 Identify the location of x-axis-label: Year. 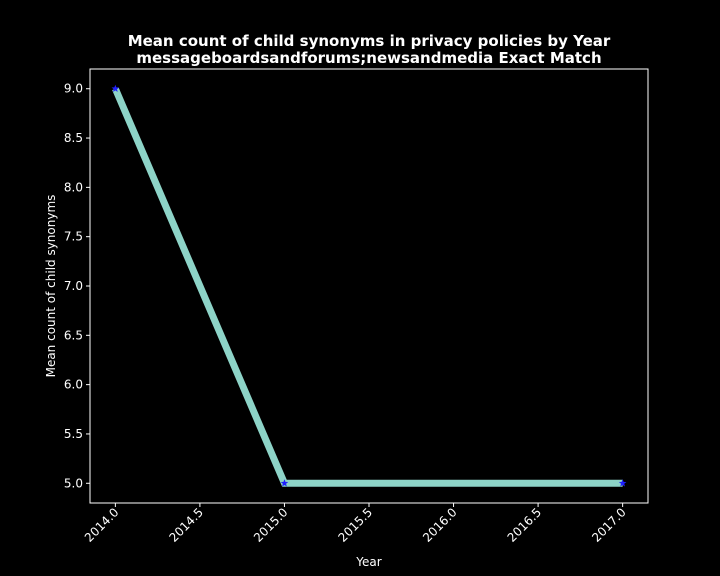
(368, 562).